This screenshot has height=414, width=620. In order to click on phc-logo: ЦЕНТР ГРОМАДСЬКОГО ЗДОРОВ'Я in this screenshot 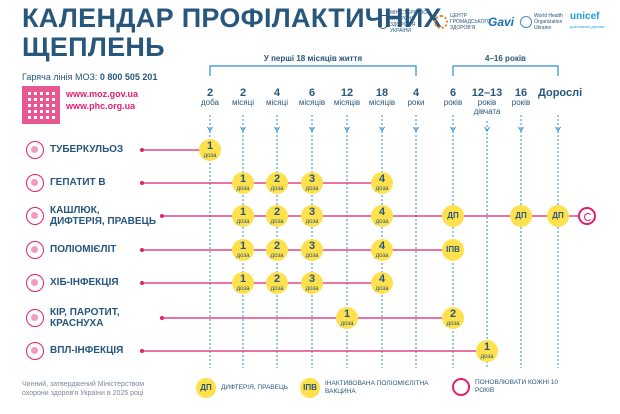, I will do `click(462, 22)`.